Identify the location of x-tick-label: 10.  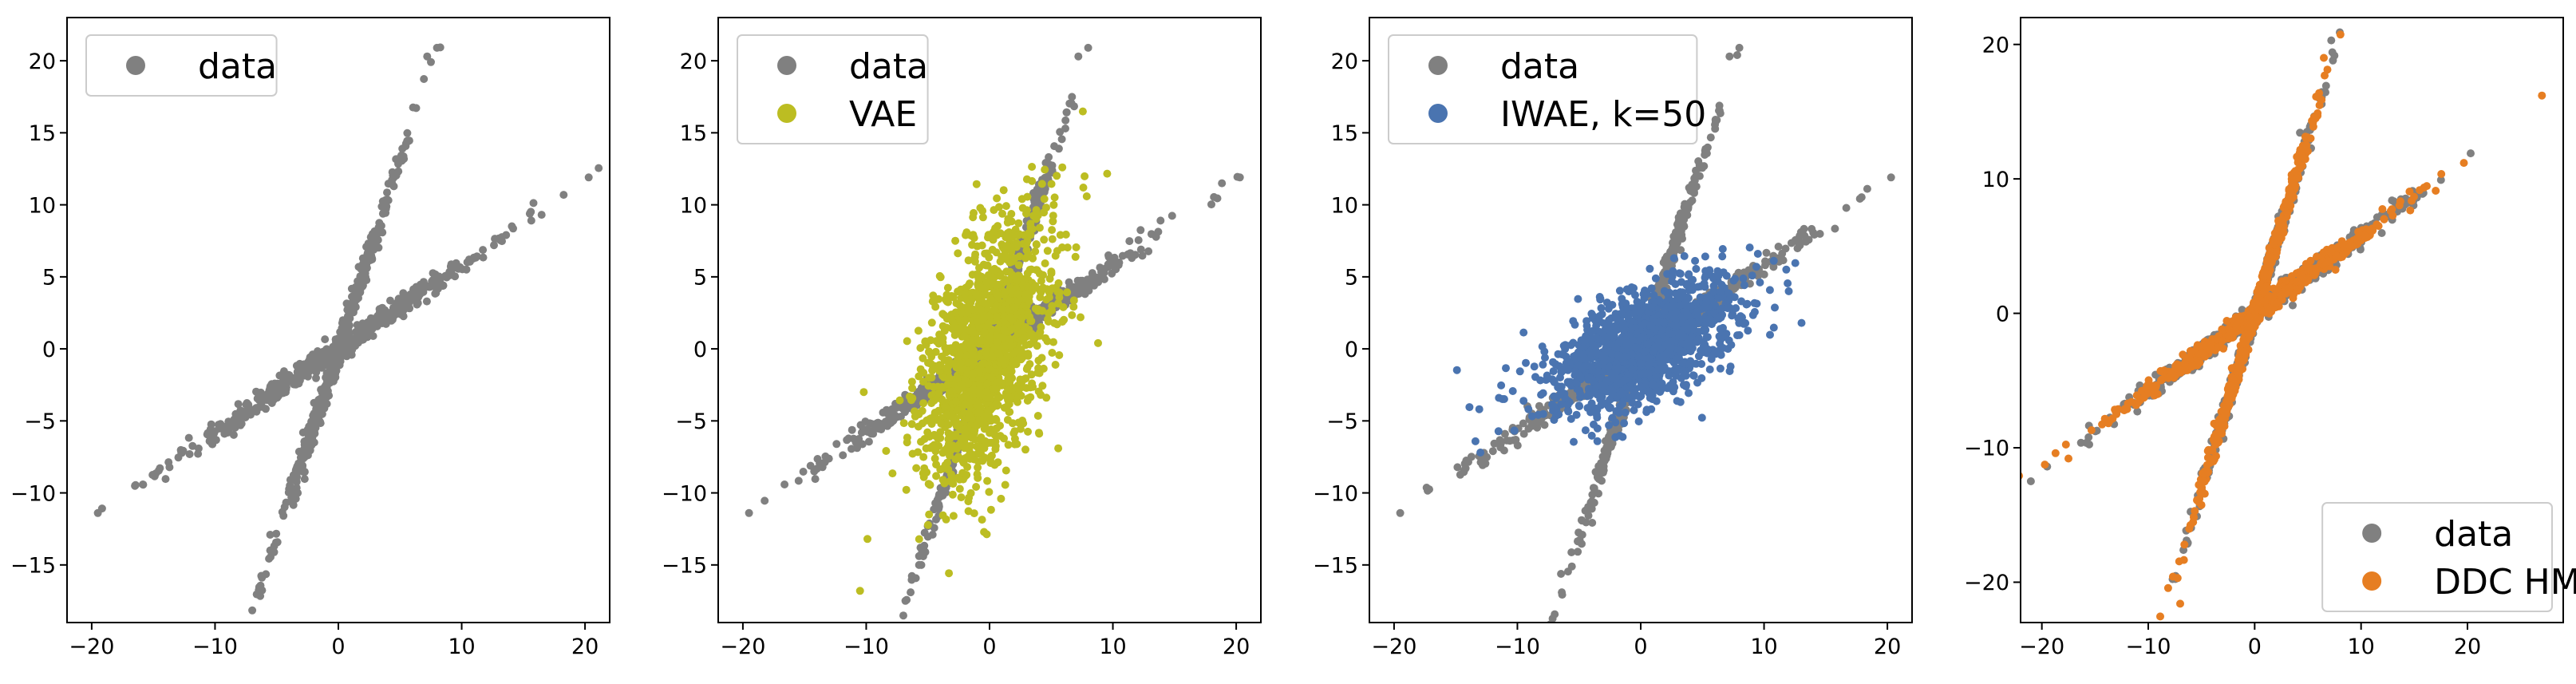
(1112, 647).